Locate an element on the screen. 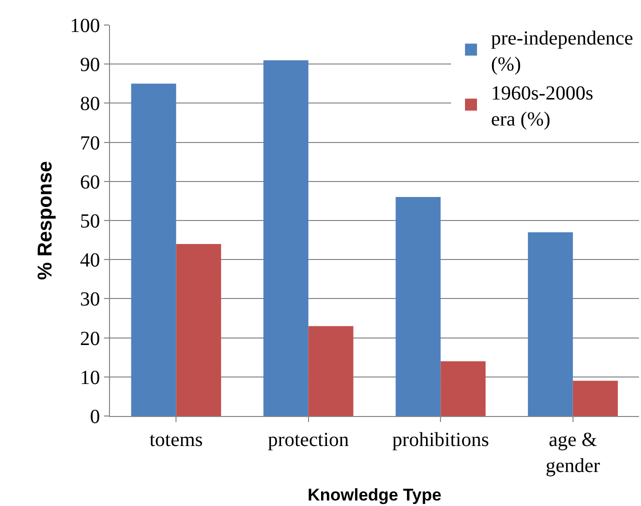 The image size is (641, 506). y-tick-label: 20 is located at coordinates (90, 339).